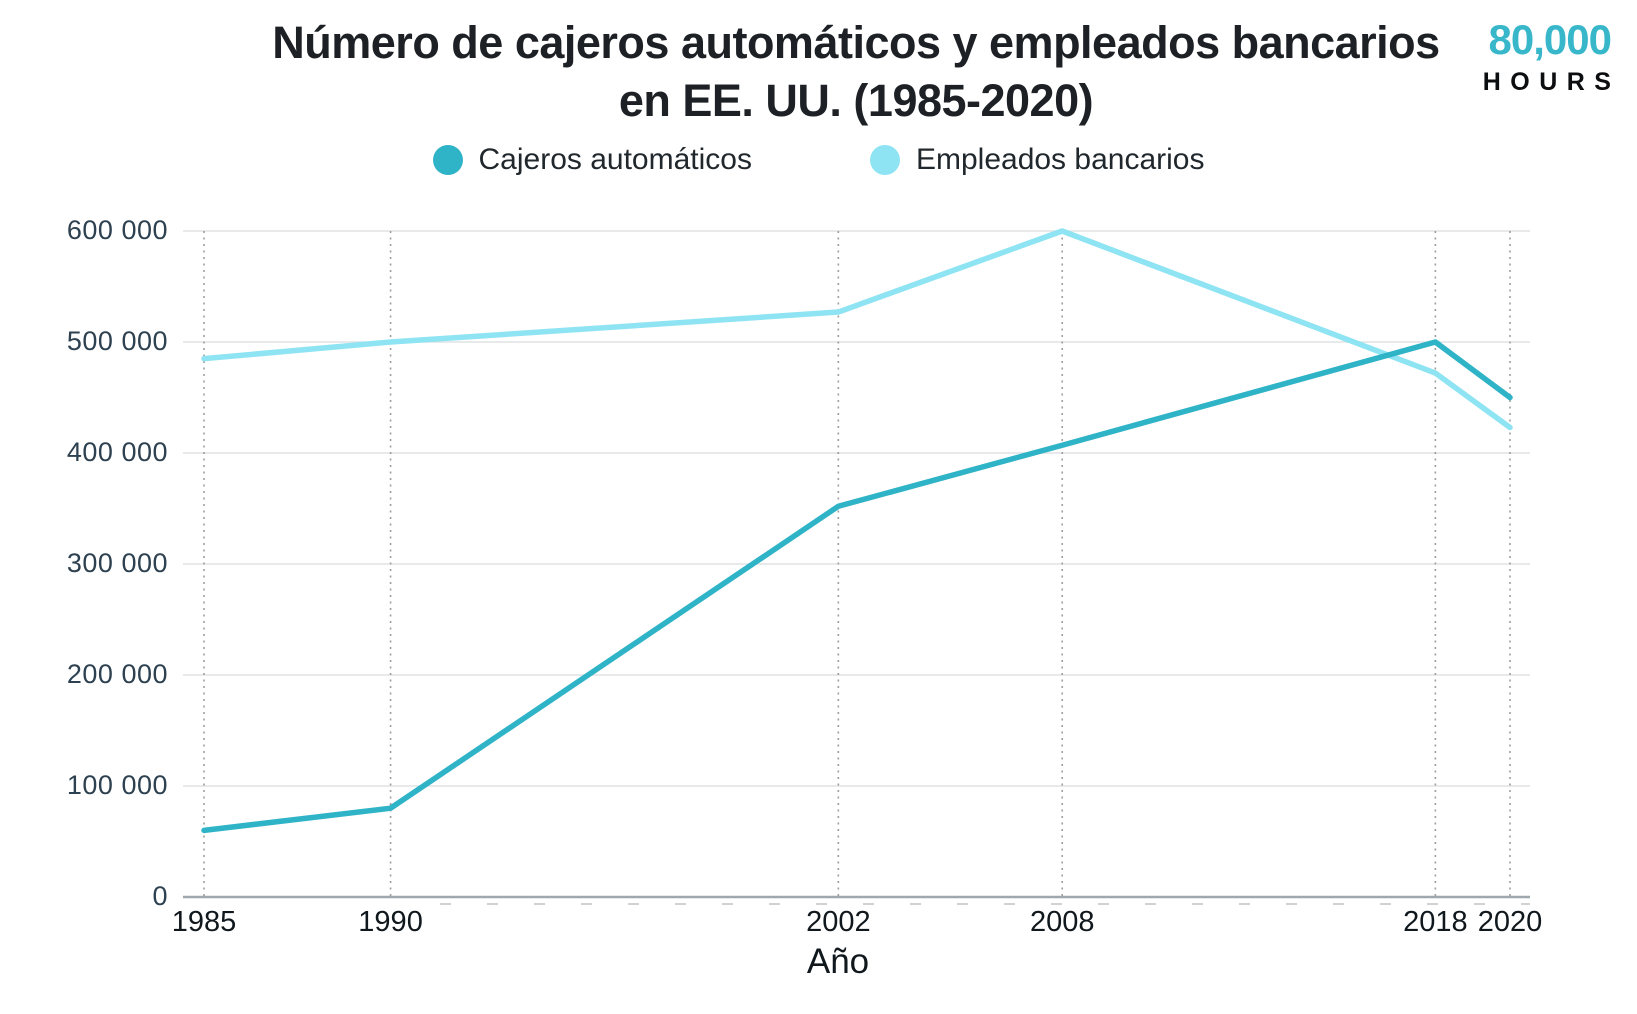 The width and height of the screenshot is (1637, 1014). What do you see at coordinates (117, 673) in the screenshot?
I see `y-tick-label: 200 000` at bounding box center [117, 673].